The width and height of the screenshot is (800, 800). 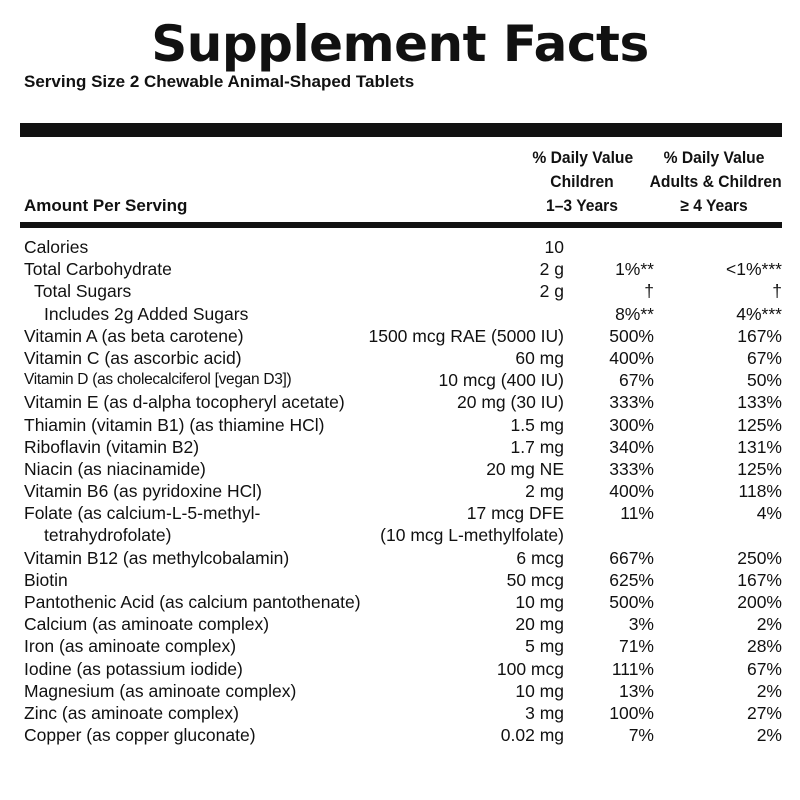 I want to click on nutrient-name: Calcium (as aminoate complex), so click(x=147, y=624).